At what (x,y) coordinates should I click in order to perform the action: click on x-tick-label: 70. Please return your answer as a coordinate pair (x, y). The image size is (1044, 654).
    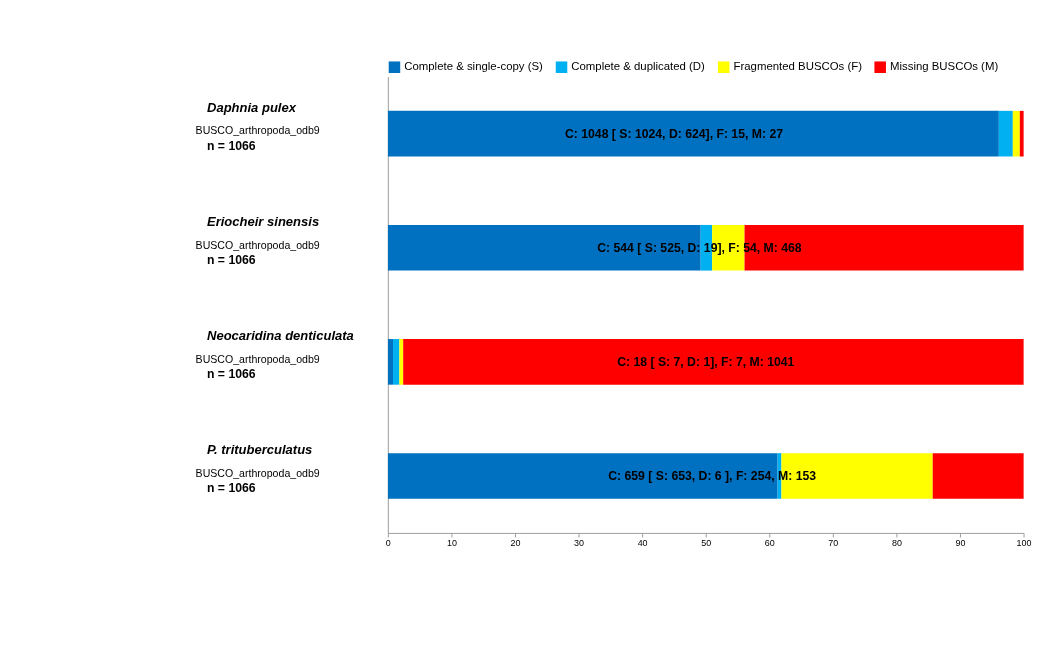
    Looking at the image, I should click on (833, 543).